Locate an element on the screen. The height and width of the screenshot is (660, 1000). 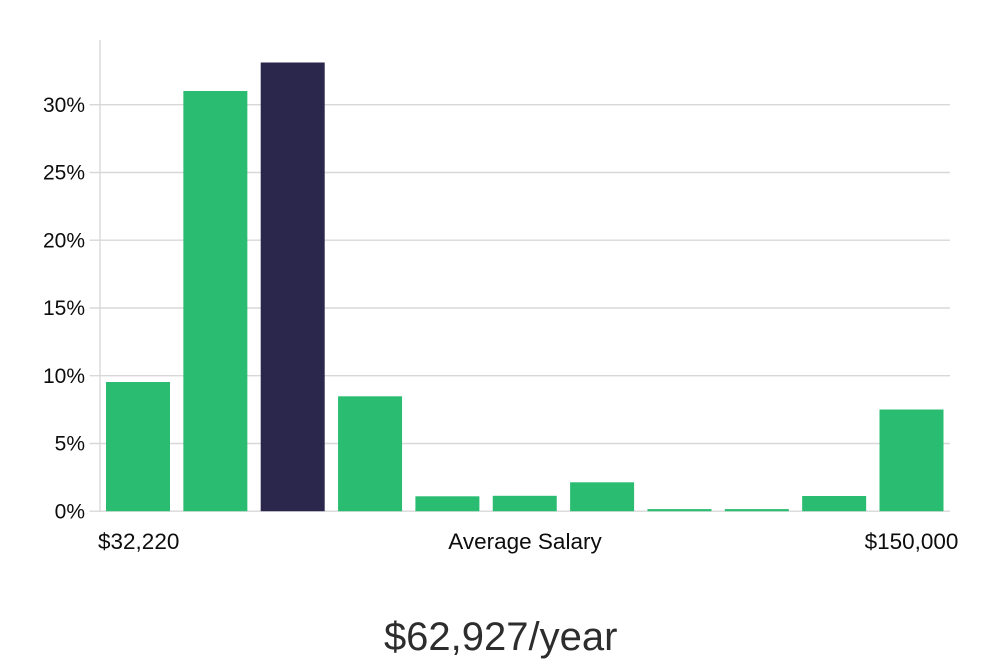
svg-text: Average Salary is located at coordinates (525, 541).